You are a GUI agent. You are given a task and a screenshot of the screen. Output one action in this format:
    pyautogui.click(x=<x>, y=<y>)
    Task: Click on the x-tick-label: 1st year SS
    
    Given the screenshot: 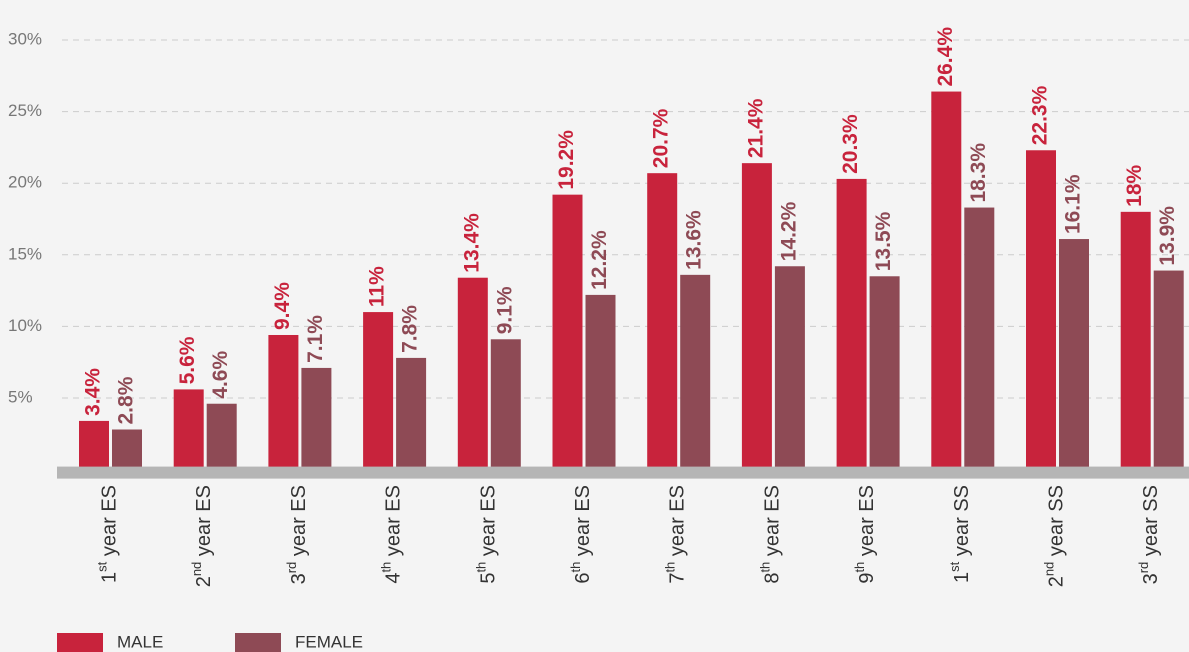 What is the action you would take?
    pyautogui.click(x=960, y=534)
    